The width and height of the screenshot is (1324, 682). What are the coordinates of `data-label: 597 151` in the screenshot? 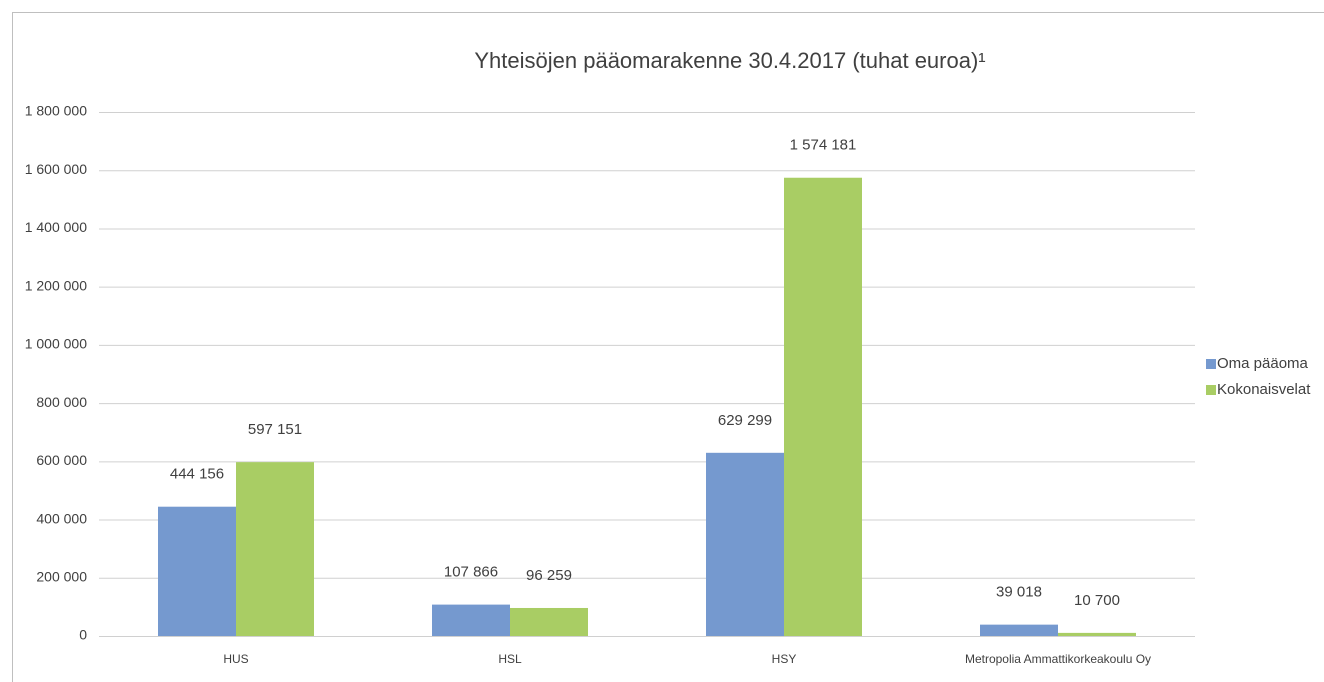 It's located at (275, 429).